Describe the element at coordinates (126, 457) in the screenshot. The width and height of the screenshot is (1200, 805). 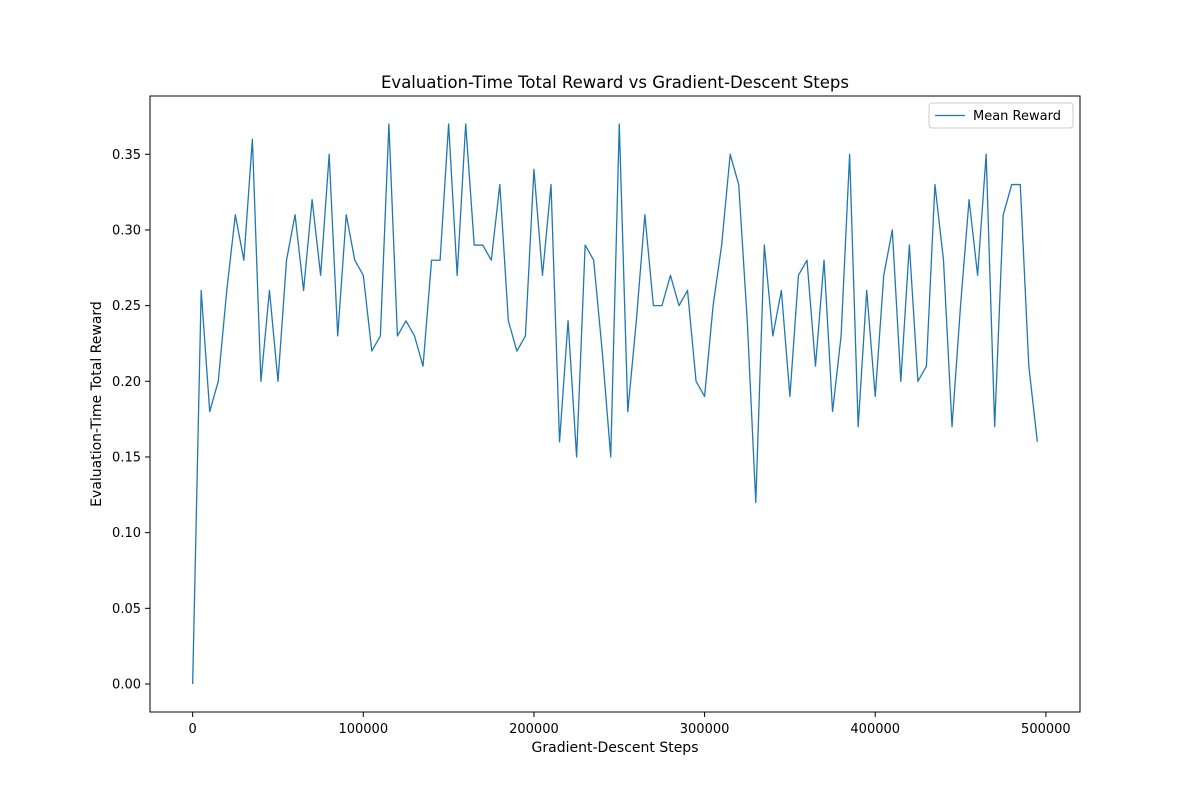
I see `y-tick-label: 0.15` at that location.